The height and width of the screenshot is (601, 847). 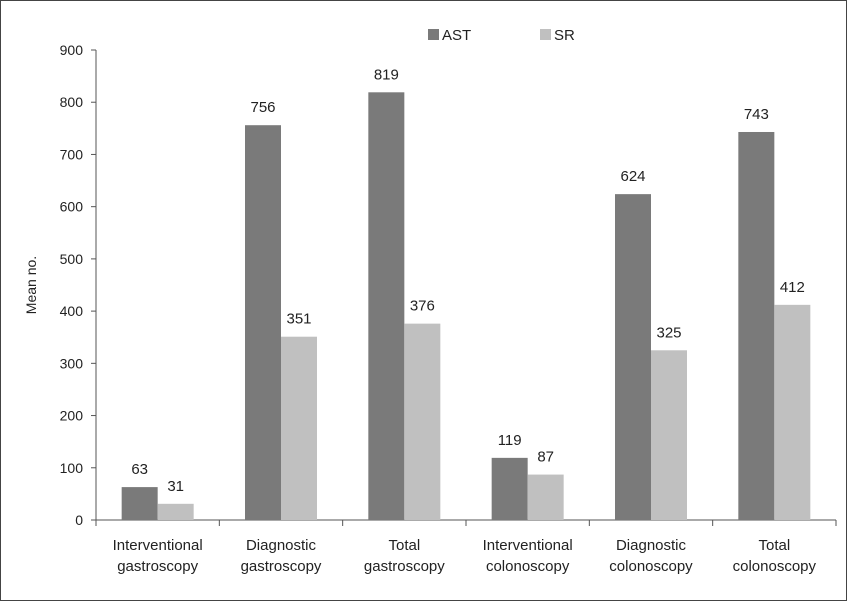 What do you see at coordinates (72, 363) in the screenshot?
I see `y-tick-label: 300` at bounding box center [72, 363].